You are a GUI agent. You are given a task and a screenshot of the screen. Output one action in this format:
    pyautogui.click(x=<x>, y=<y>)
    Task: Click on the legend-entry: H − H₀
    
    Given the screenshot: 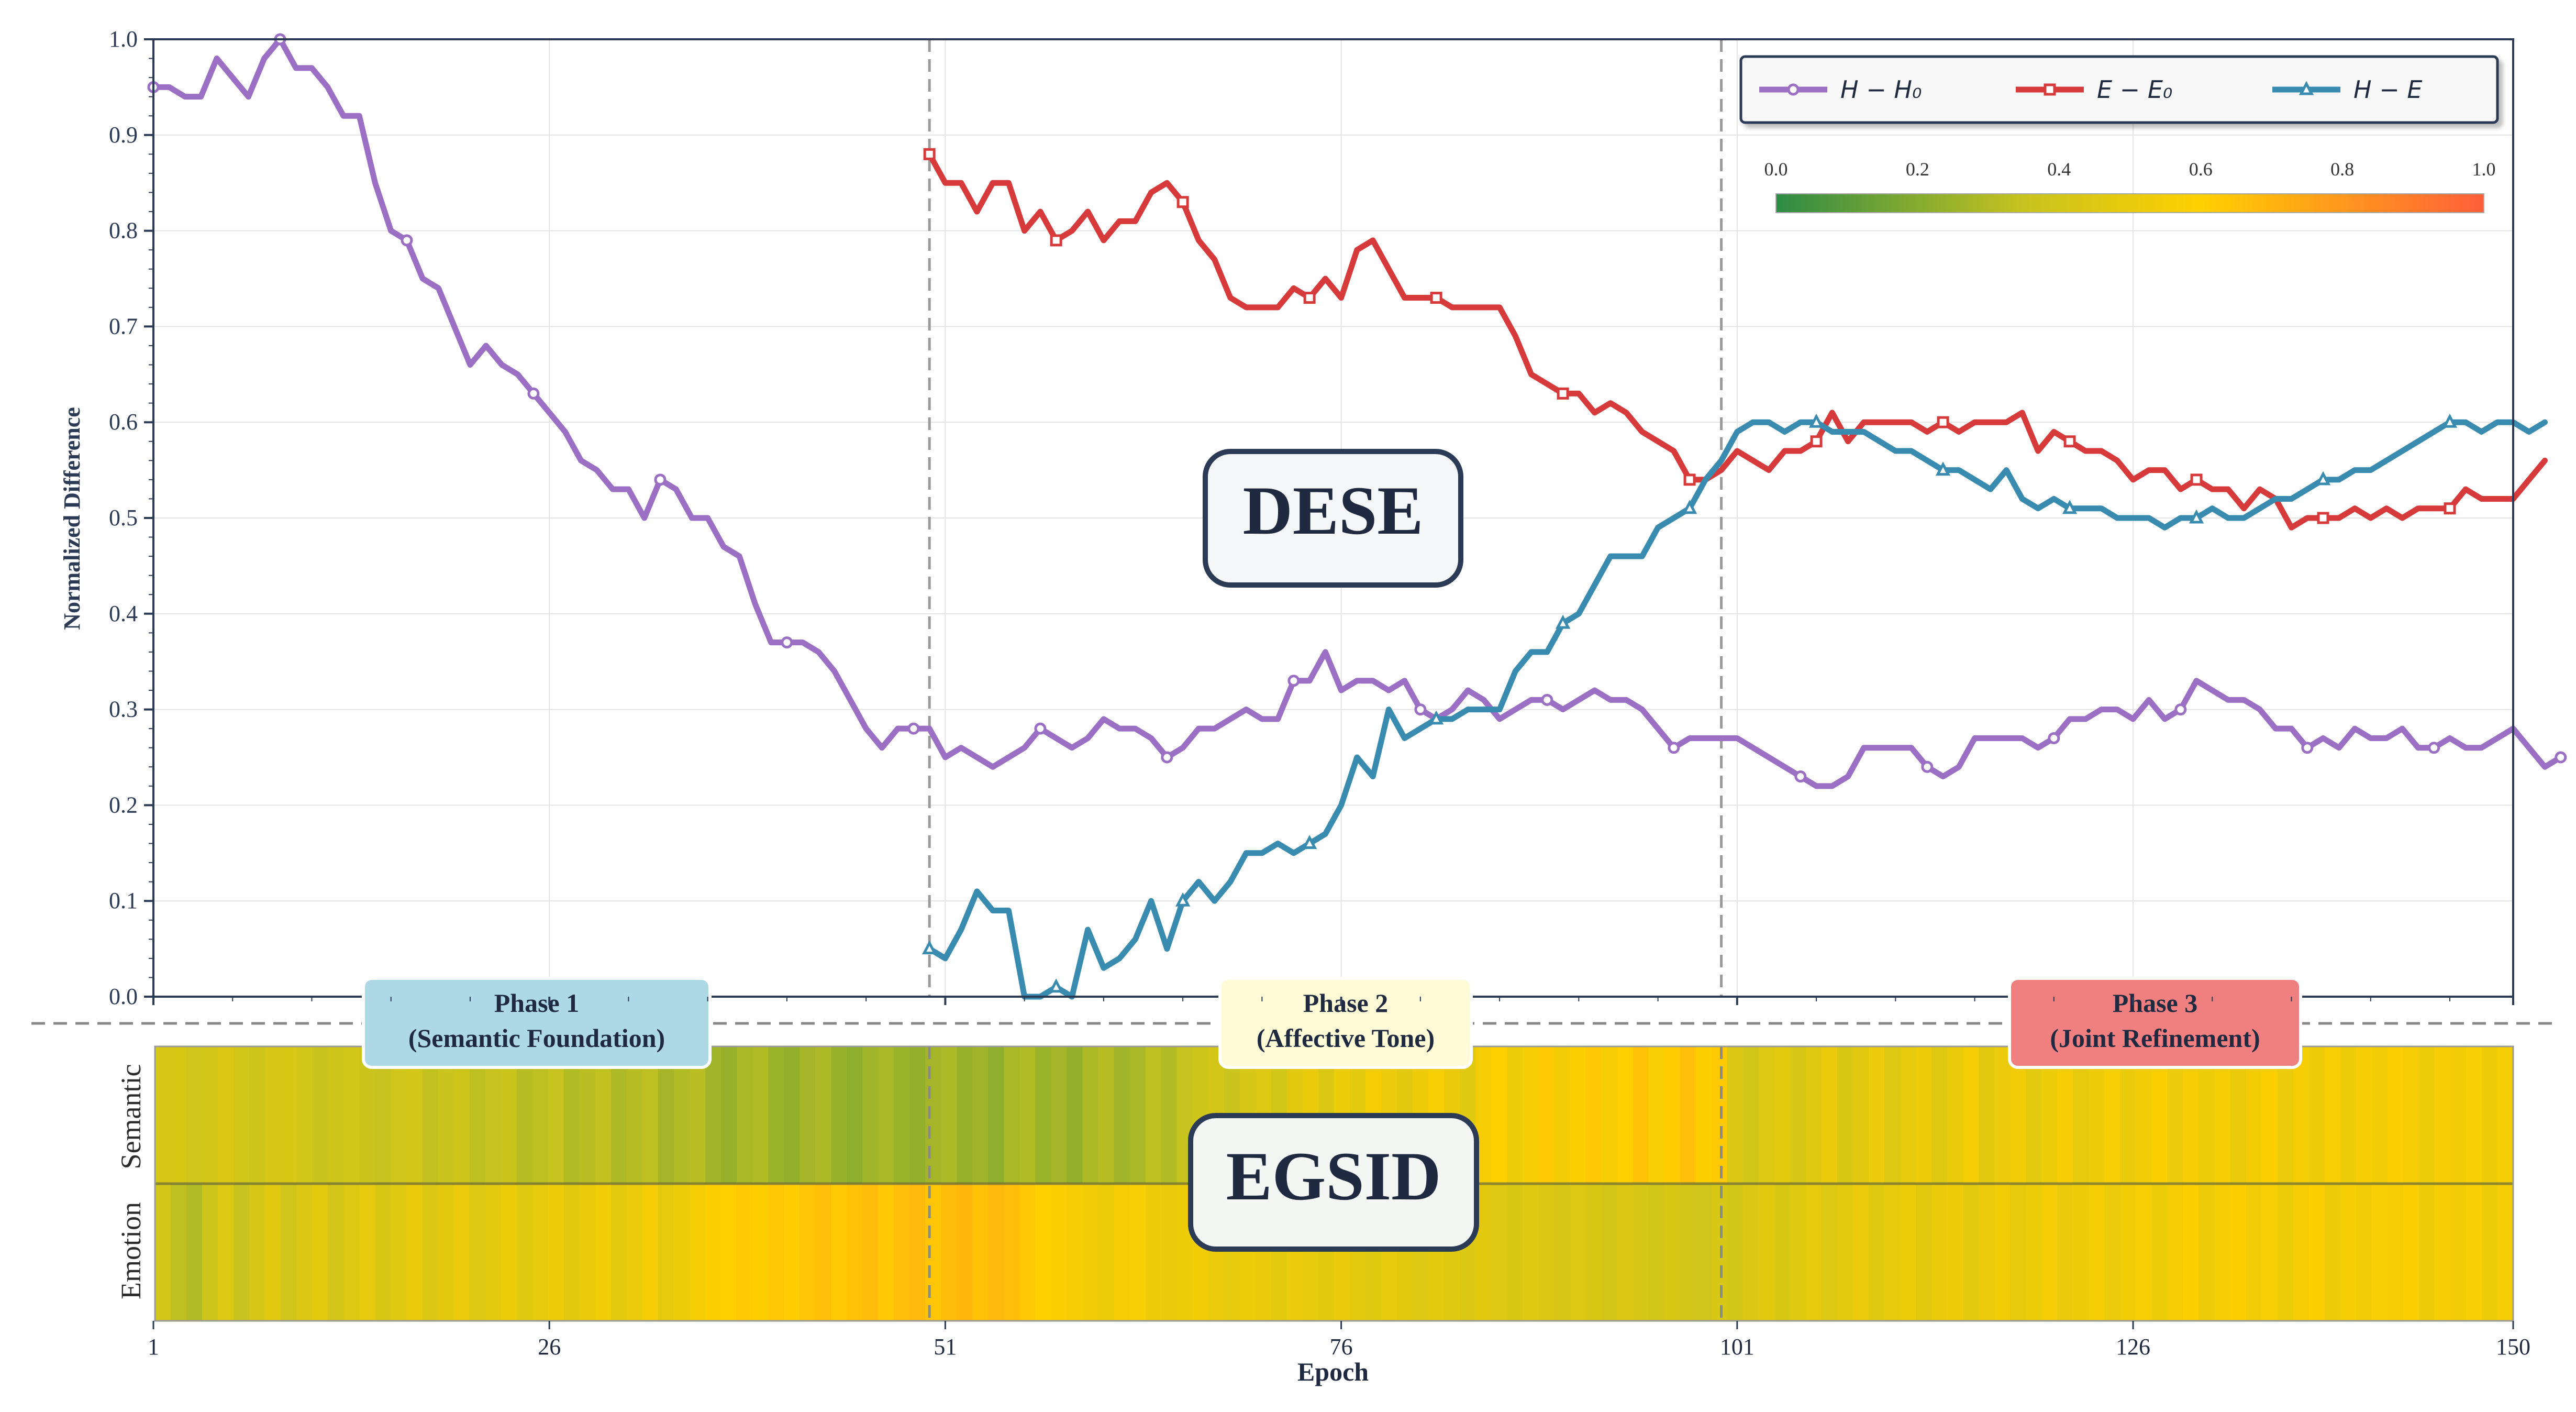 What is the action you would take?
    pyautogui.click(x=1840, y=89)
    